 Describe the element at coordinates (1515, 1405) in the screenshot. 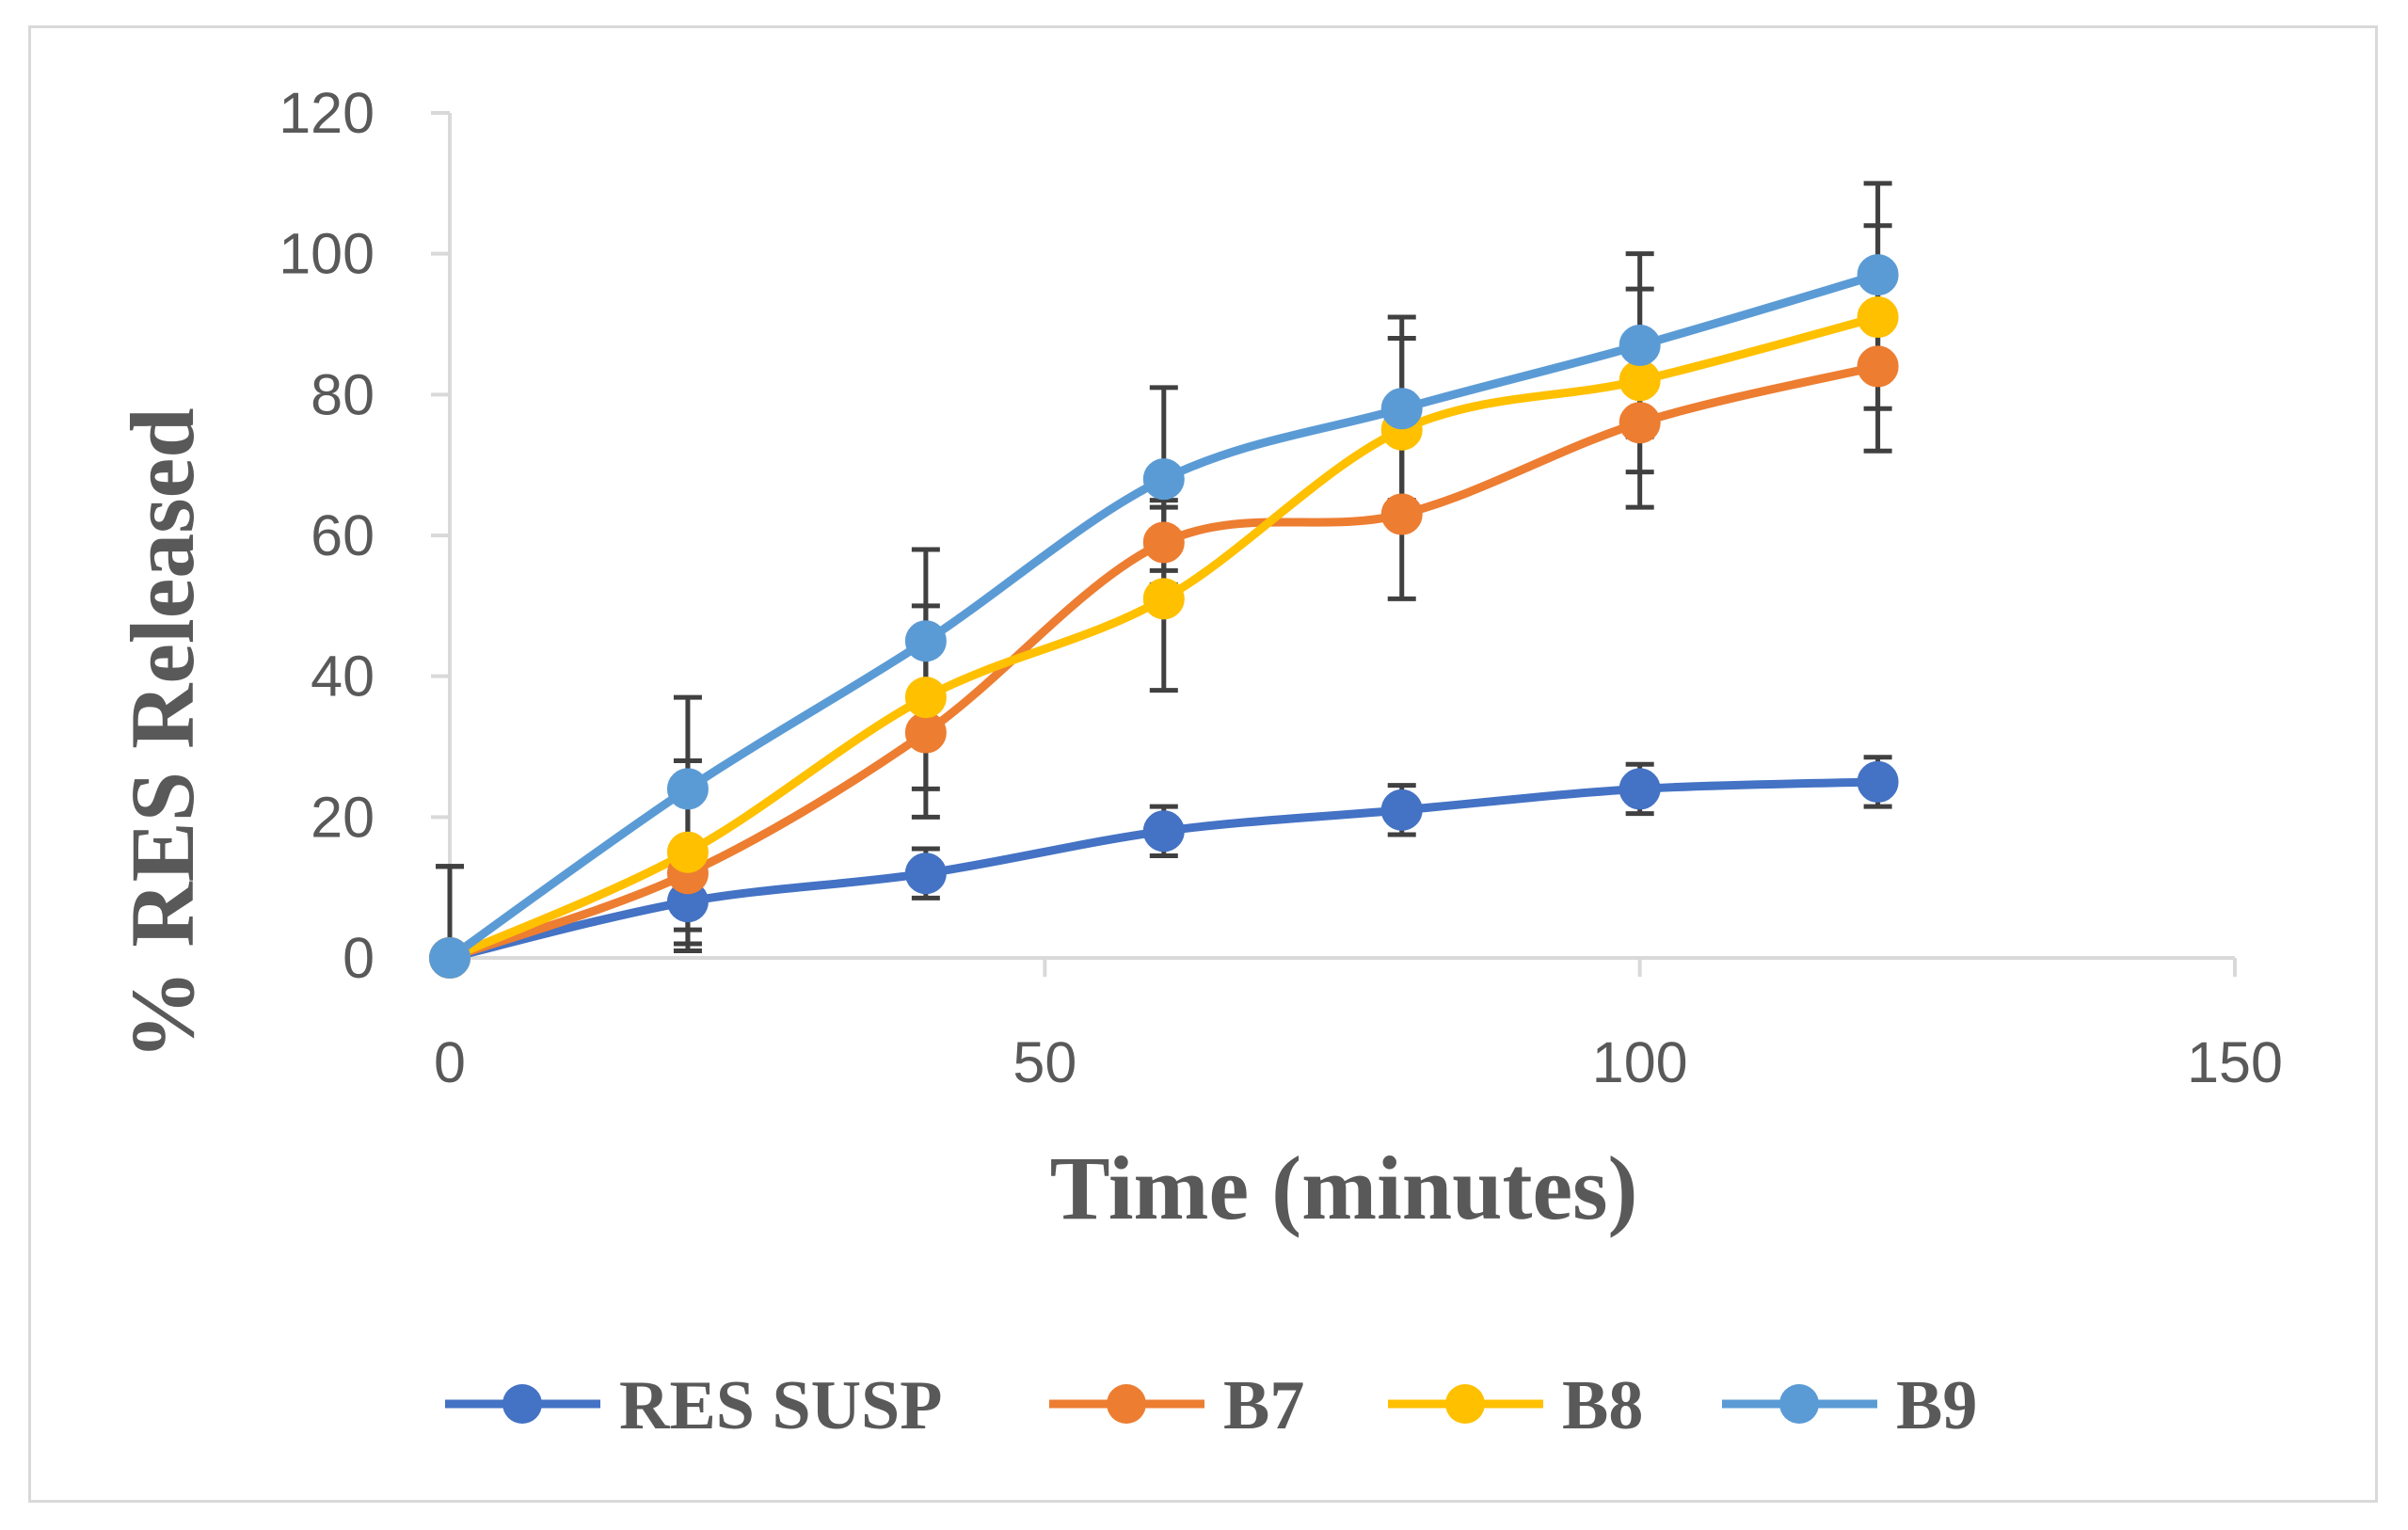

I see `legend-item-b8: B8` at that location.